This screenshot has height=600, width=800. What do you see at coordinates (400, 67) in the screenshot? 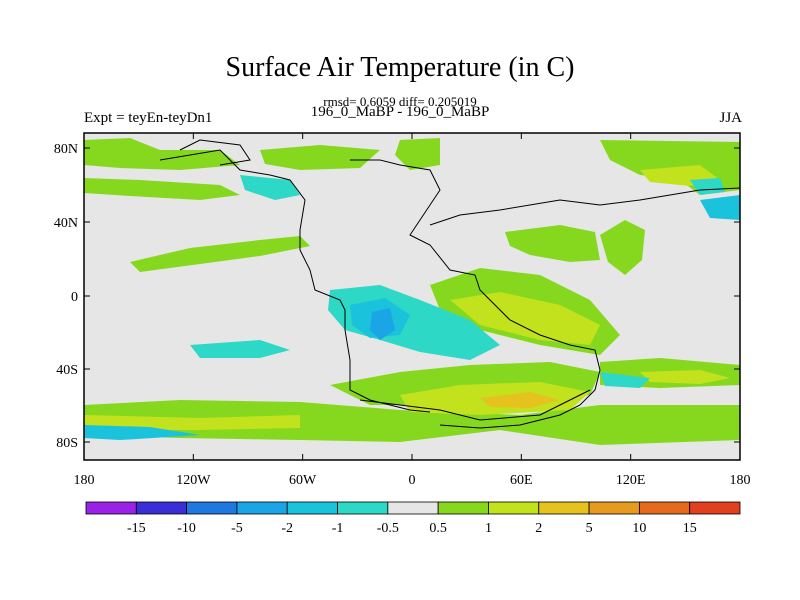
I see `chart-title: Surface Air Temperature (in C)` at bounding box center [400, 67].